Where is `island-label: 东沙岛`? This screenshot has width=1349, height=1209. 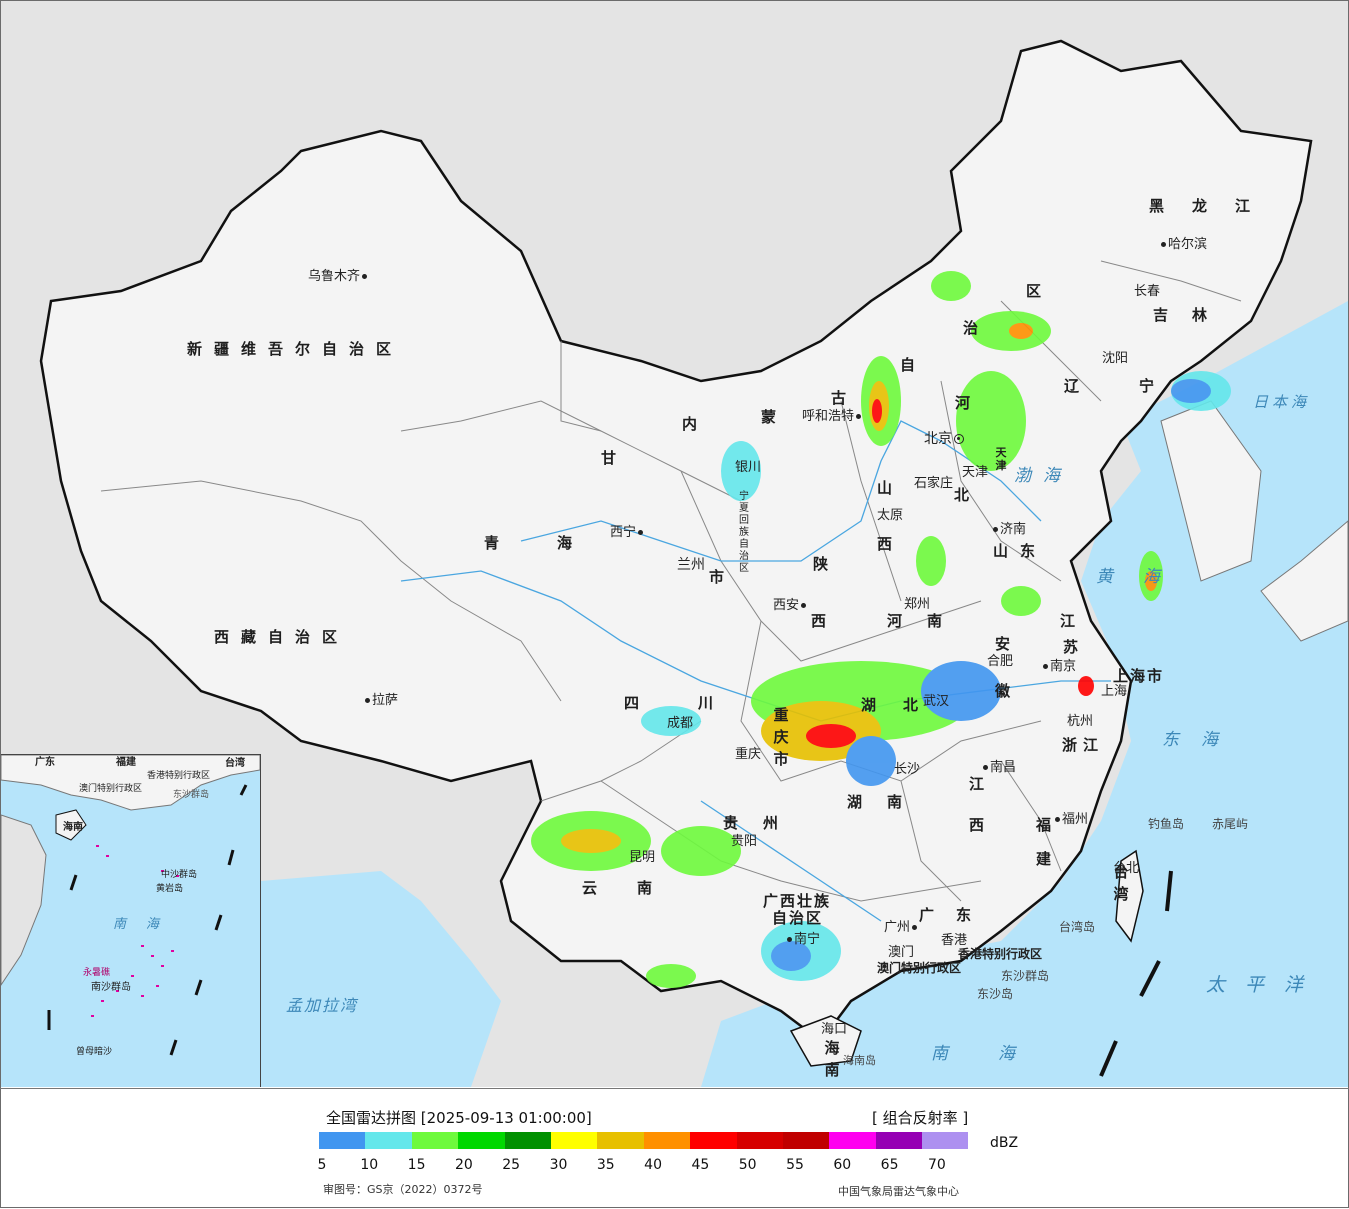
island-label: 东沙岛 is located at coordinates (995, 994).